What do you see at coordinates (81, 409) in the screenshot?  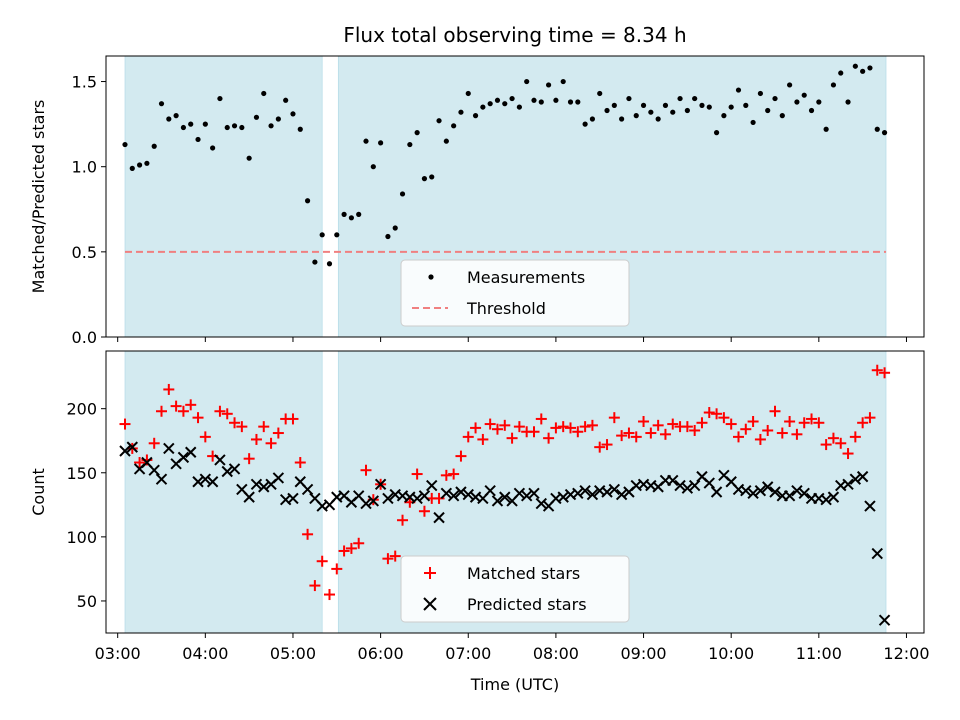 I see `y-tick-label: 200` at bounding box center [81, 409].